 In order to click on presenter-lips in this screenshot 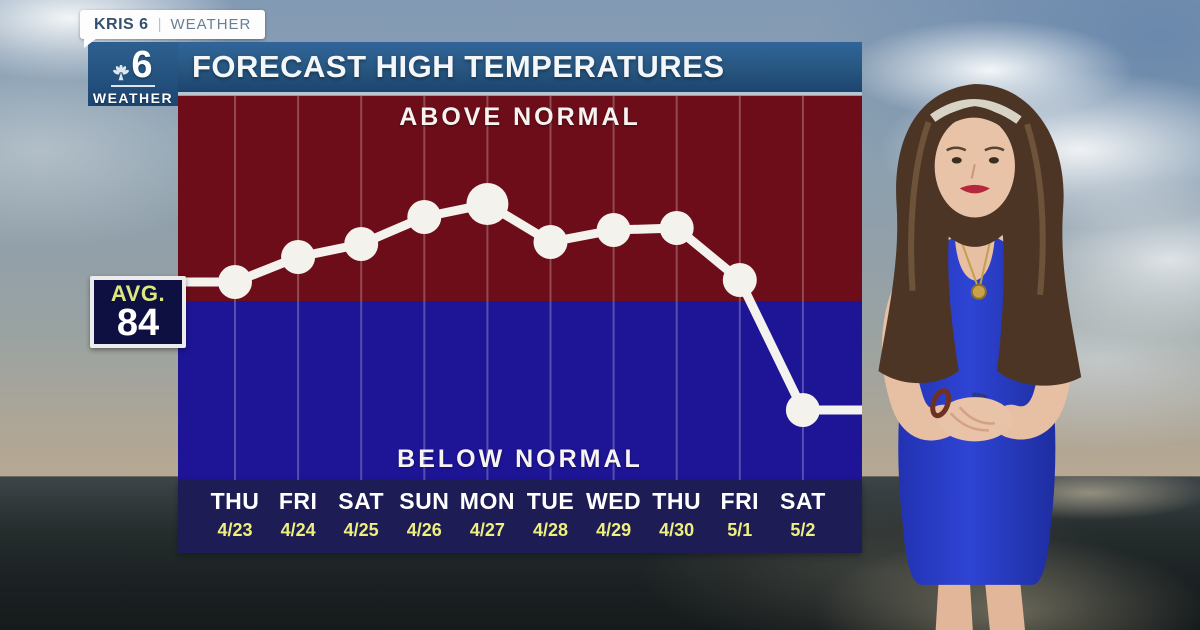, I will do `click(974, 189)`.